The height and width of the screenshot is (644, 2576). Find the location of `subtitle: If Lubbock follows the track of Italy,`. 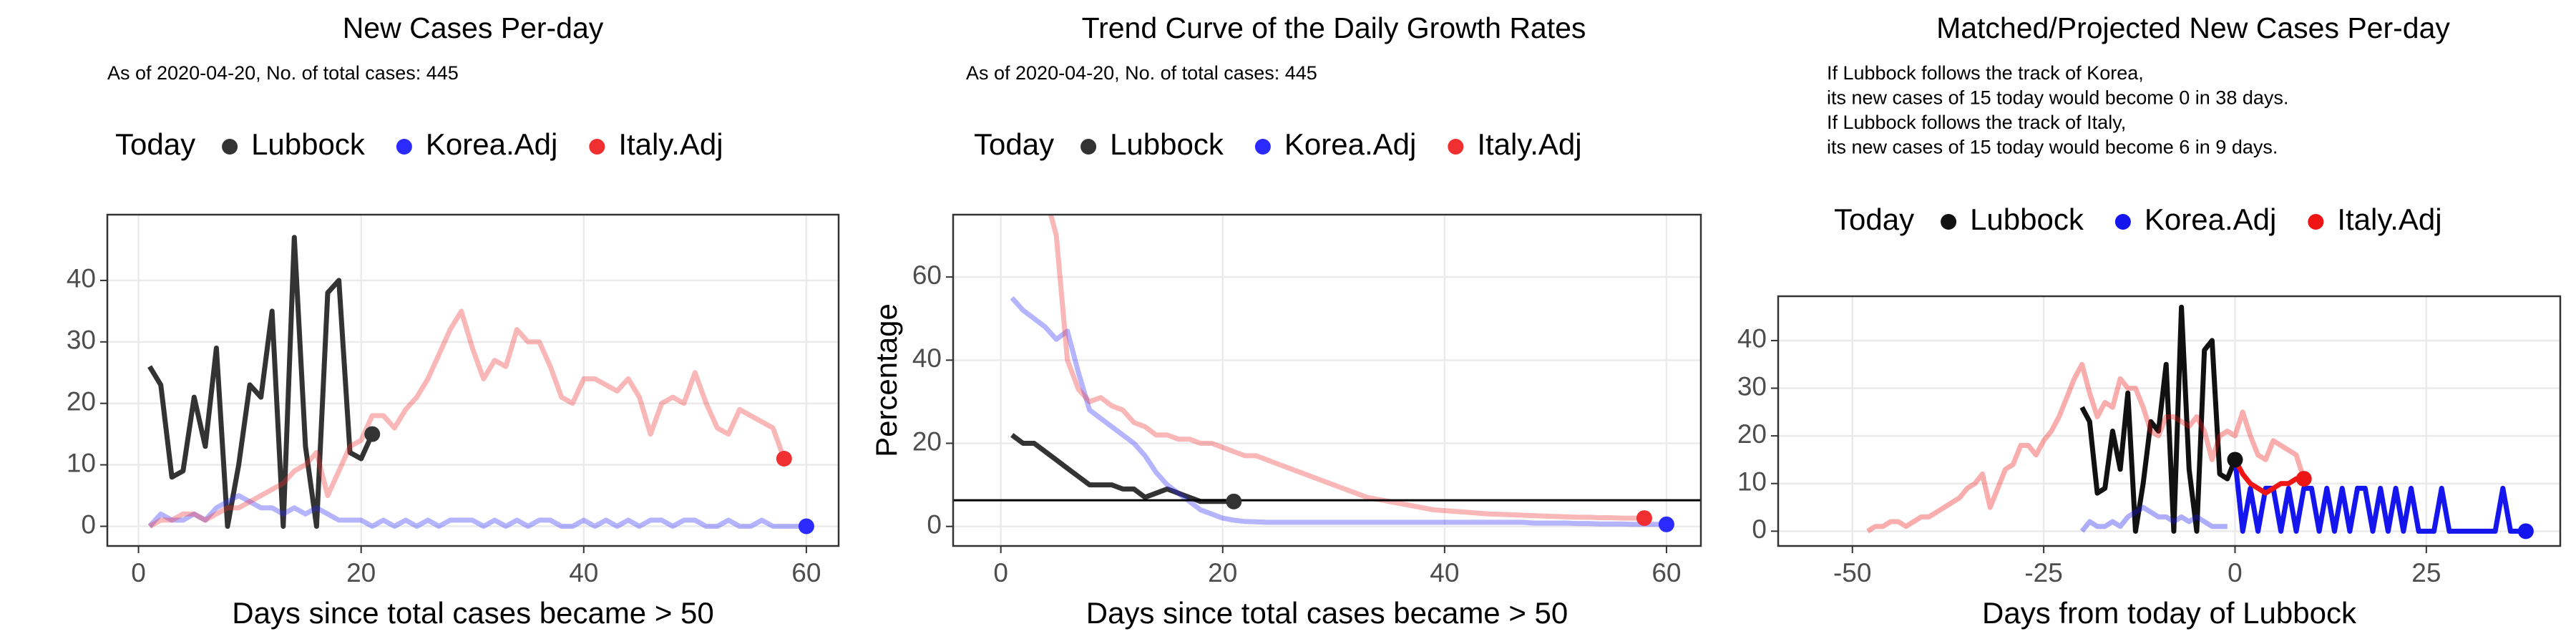

subtitle: If Lubbock follows the track of Italy, is located at coordinates (1976, 122).